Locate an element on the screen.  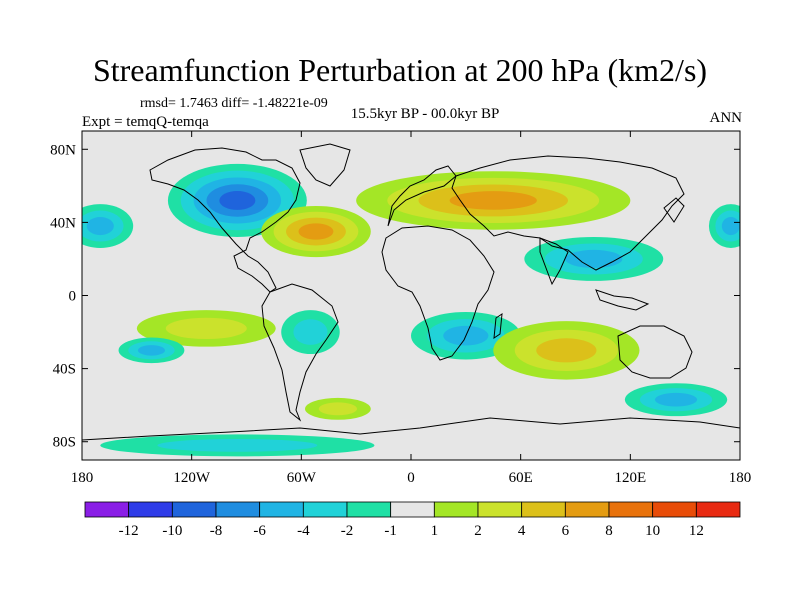
coastline-antarctica is located at coordinates (411, 429).